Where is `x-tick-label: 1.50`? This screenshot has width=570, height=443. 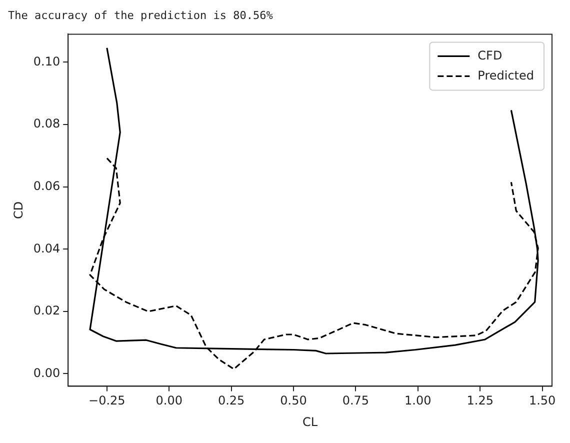
x-tick-label: 1.50 is located at coordinates (542, 401).